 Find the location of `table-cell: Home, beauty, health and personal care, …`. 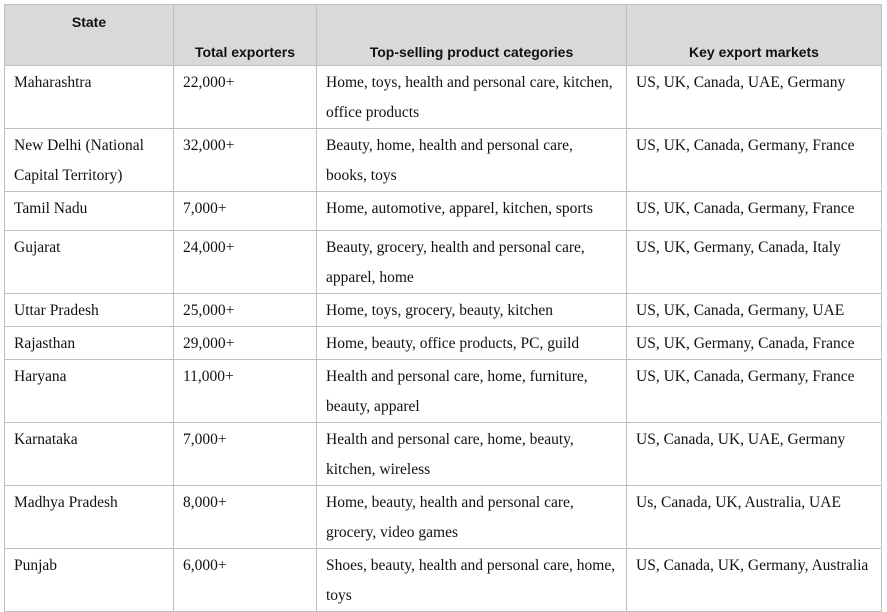

table-cell: Home, beauty, health and personal care, … is located at coordinates (471, 517).